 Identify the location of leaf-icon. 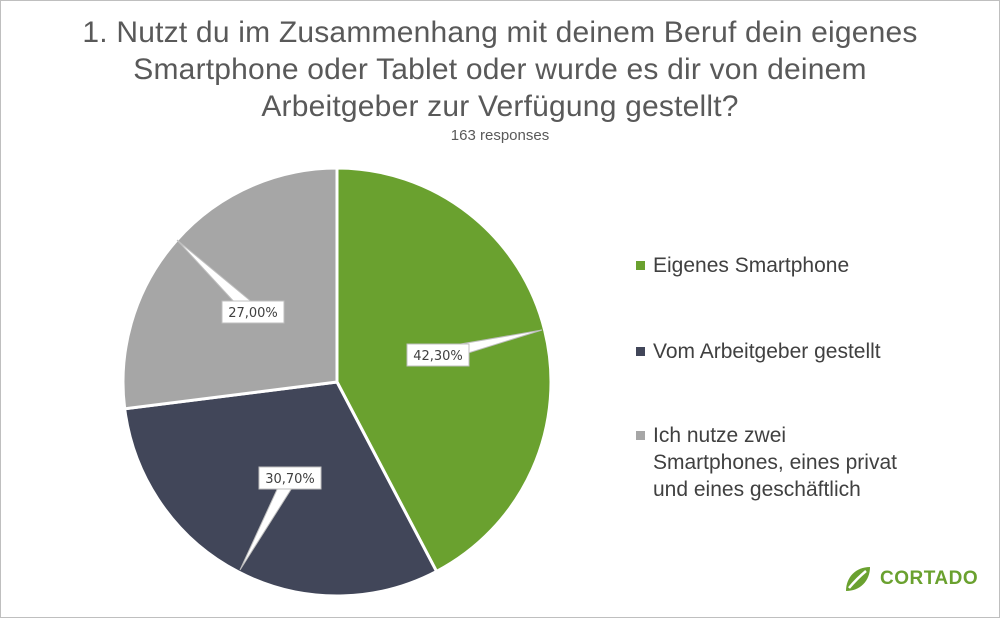
(858, 579).